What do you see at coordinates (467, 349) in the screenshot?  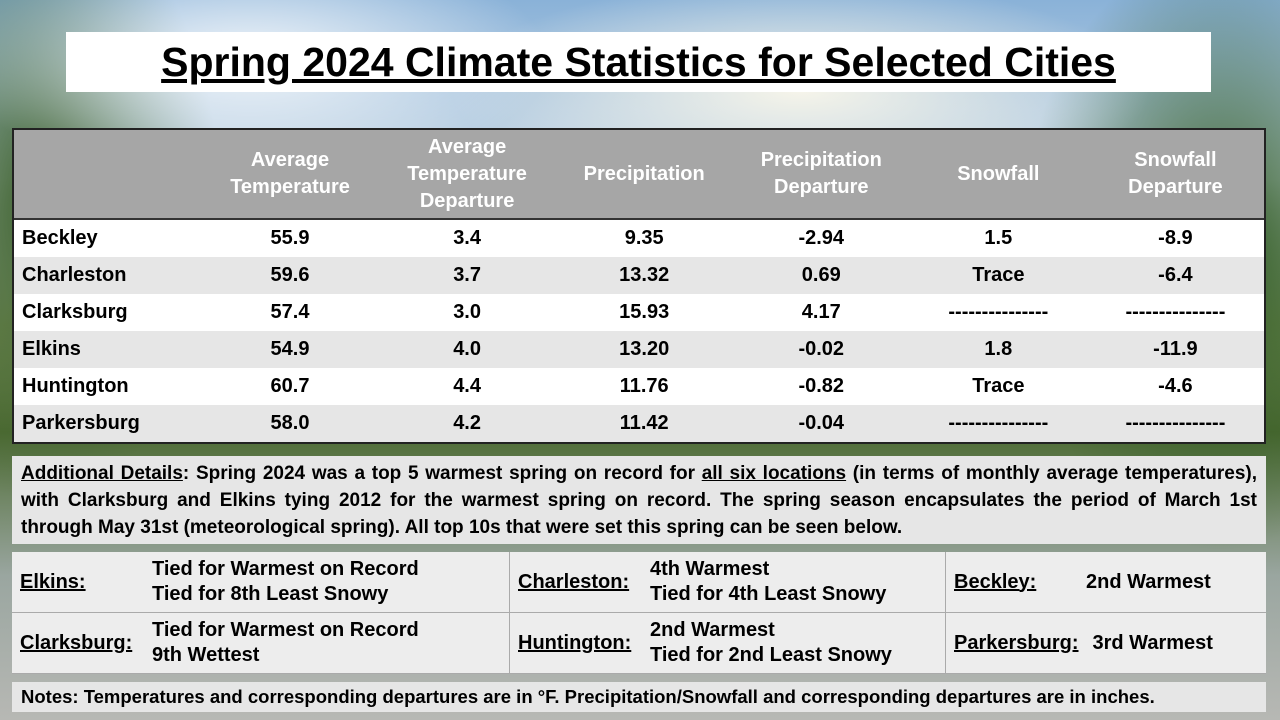 I see `cell: 4.0` at bounding box center [467, 349].